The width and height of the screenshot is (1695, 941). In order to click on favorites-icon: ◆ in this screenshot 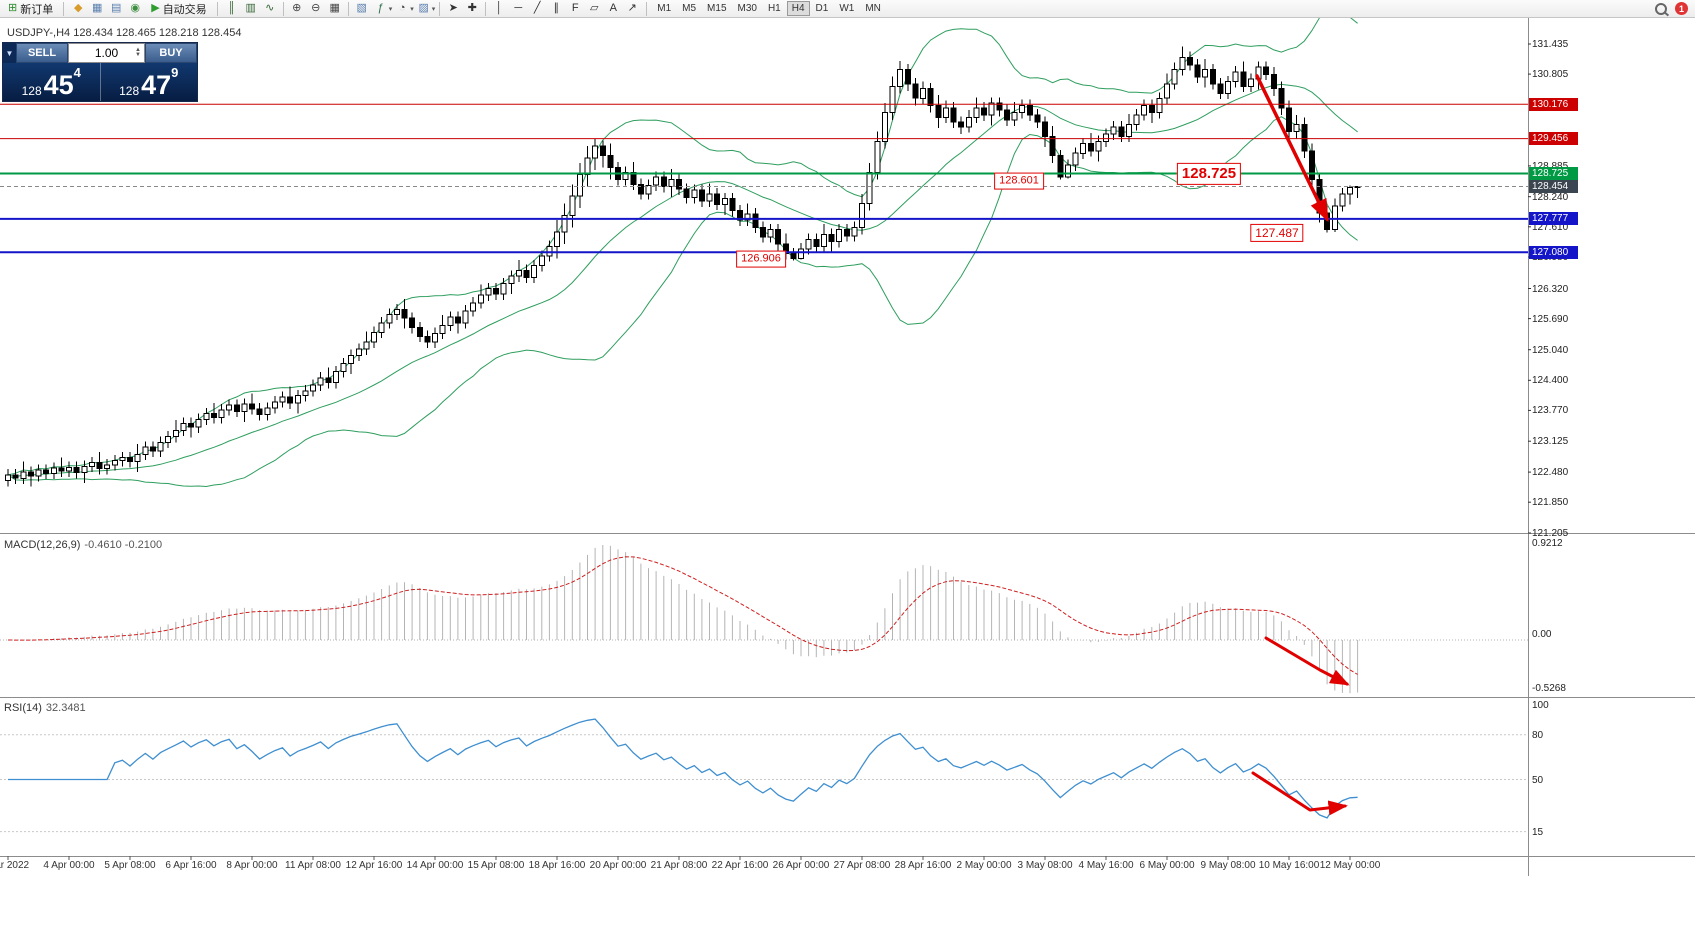, I will do `click(78, 8)`.